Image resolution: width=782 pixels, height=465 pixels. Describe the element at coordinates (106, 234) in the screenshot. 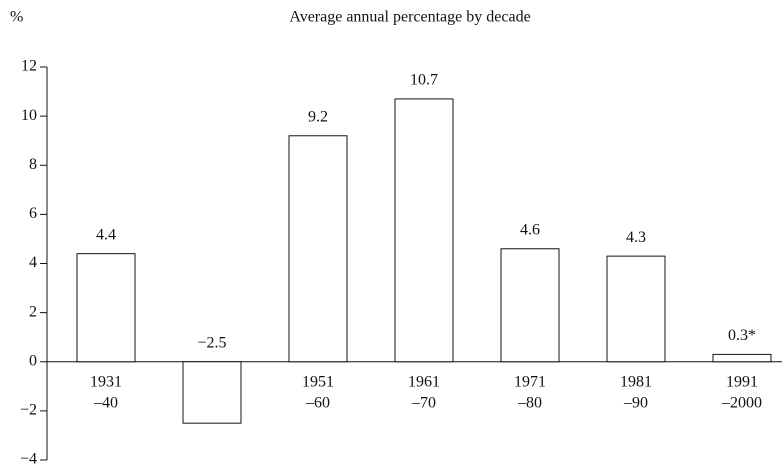

I see `value-label: 4.4` at that location.